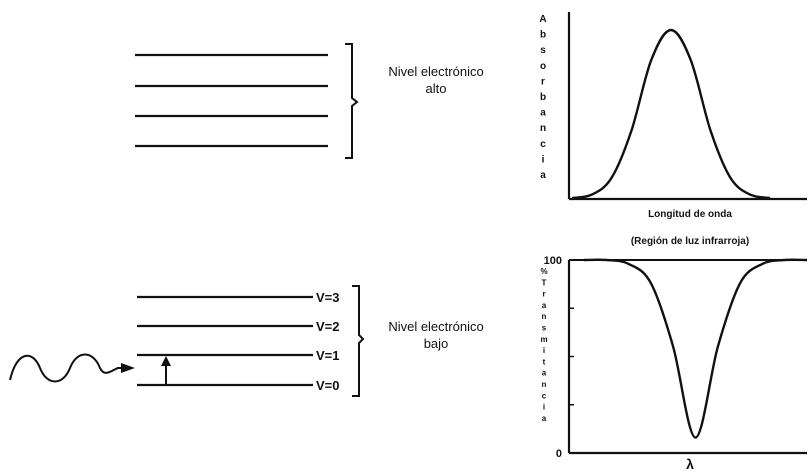 The width and height of the screenshot is (809, 473). I want to click on absorbance-y-label-letter: c, so click(543, 144).